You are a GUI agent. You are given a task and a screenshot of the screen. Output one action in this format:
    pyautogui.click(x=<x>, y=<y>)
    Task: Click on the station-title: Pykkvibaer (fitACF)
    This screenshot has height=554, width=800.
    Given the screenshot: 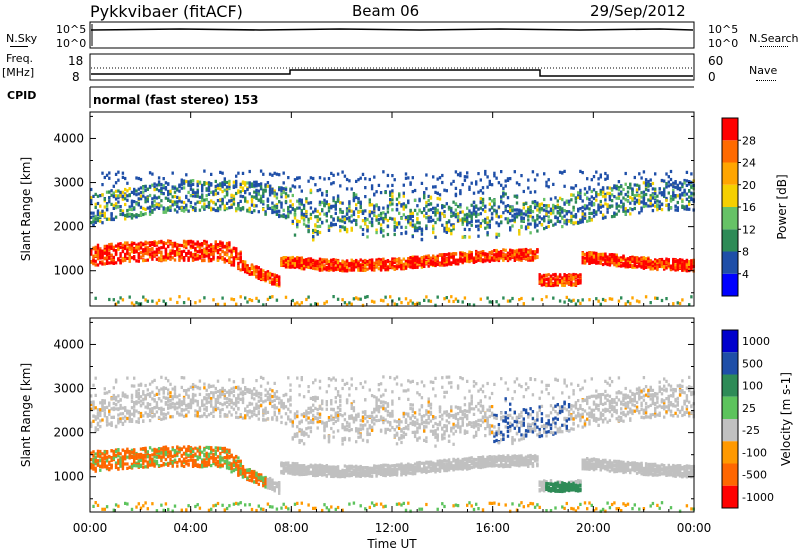 What is the action you would take?
    pyautogui.click(x=166, y=11)
    